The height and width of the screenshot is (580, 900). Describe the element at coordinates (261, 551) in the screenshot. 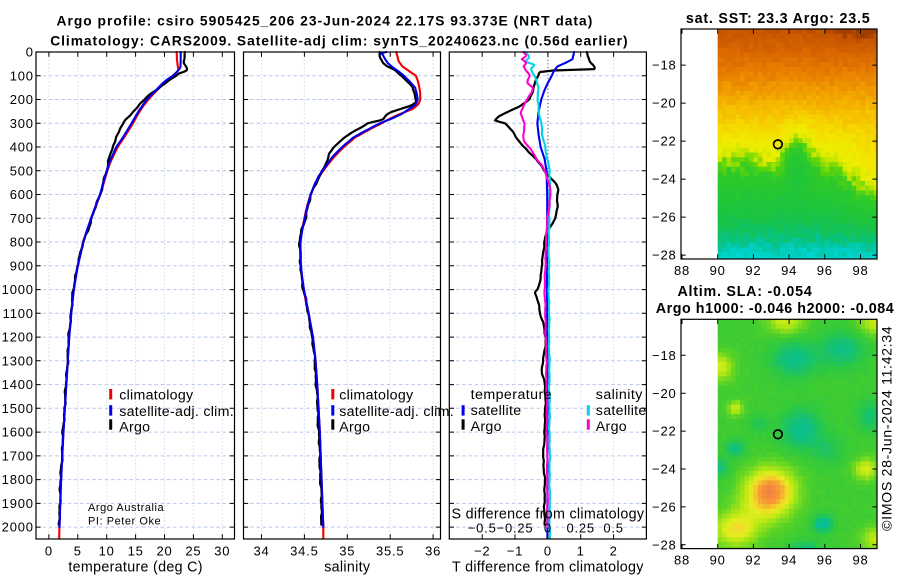

I see `svg-text: 34` at that location.